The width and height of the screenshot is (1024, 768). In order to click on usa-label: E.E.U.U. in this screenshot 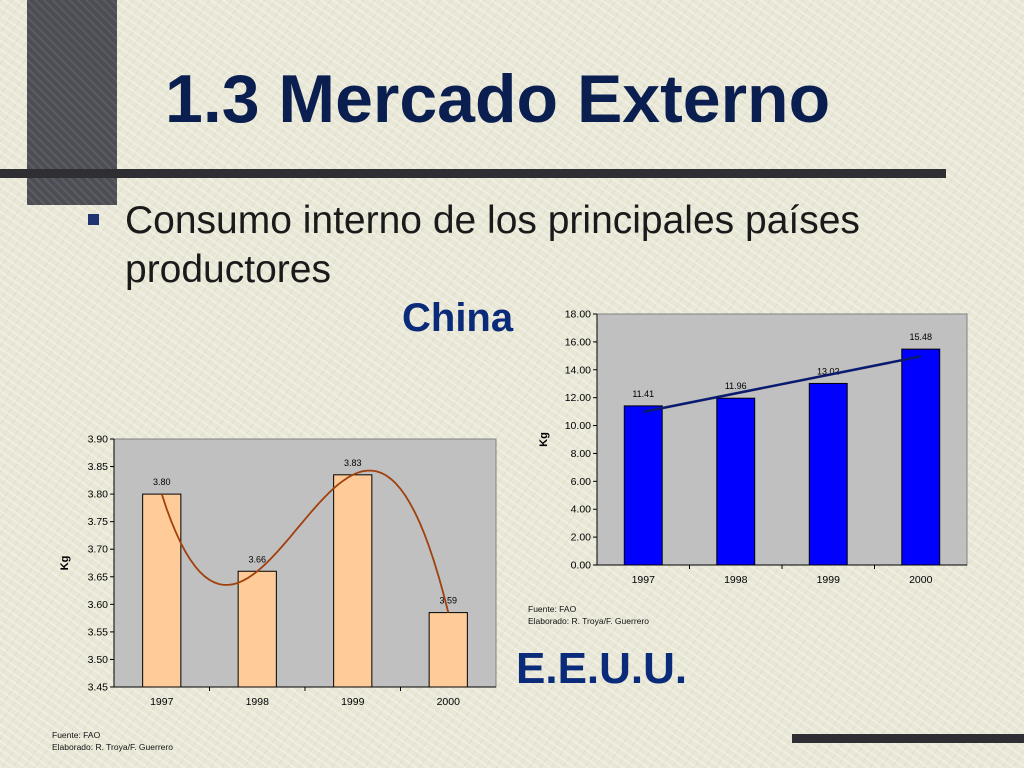, I will do `click(602, 668)`.